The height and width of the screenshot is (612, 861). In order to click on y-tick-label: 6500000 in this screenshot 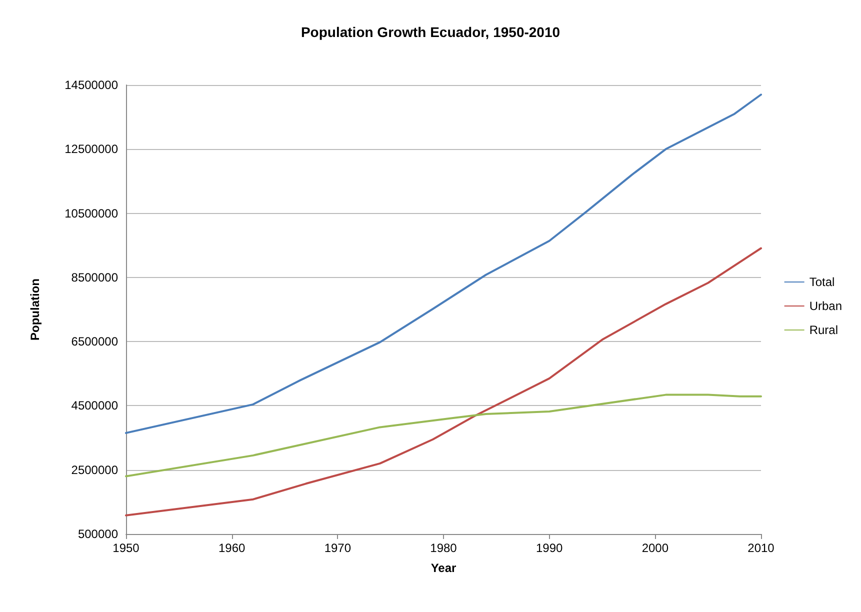, I will do `click(94, 341)`.